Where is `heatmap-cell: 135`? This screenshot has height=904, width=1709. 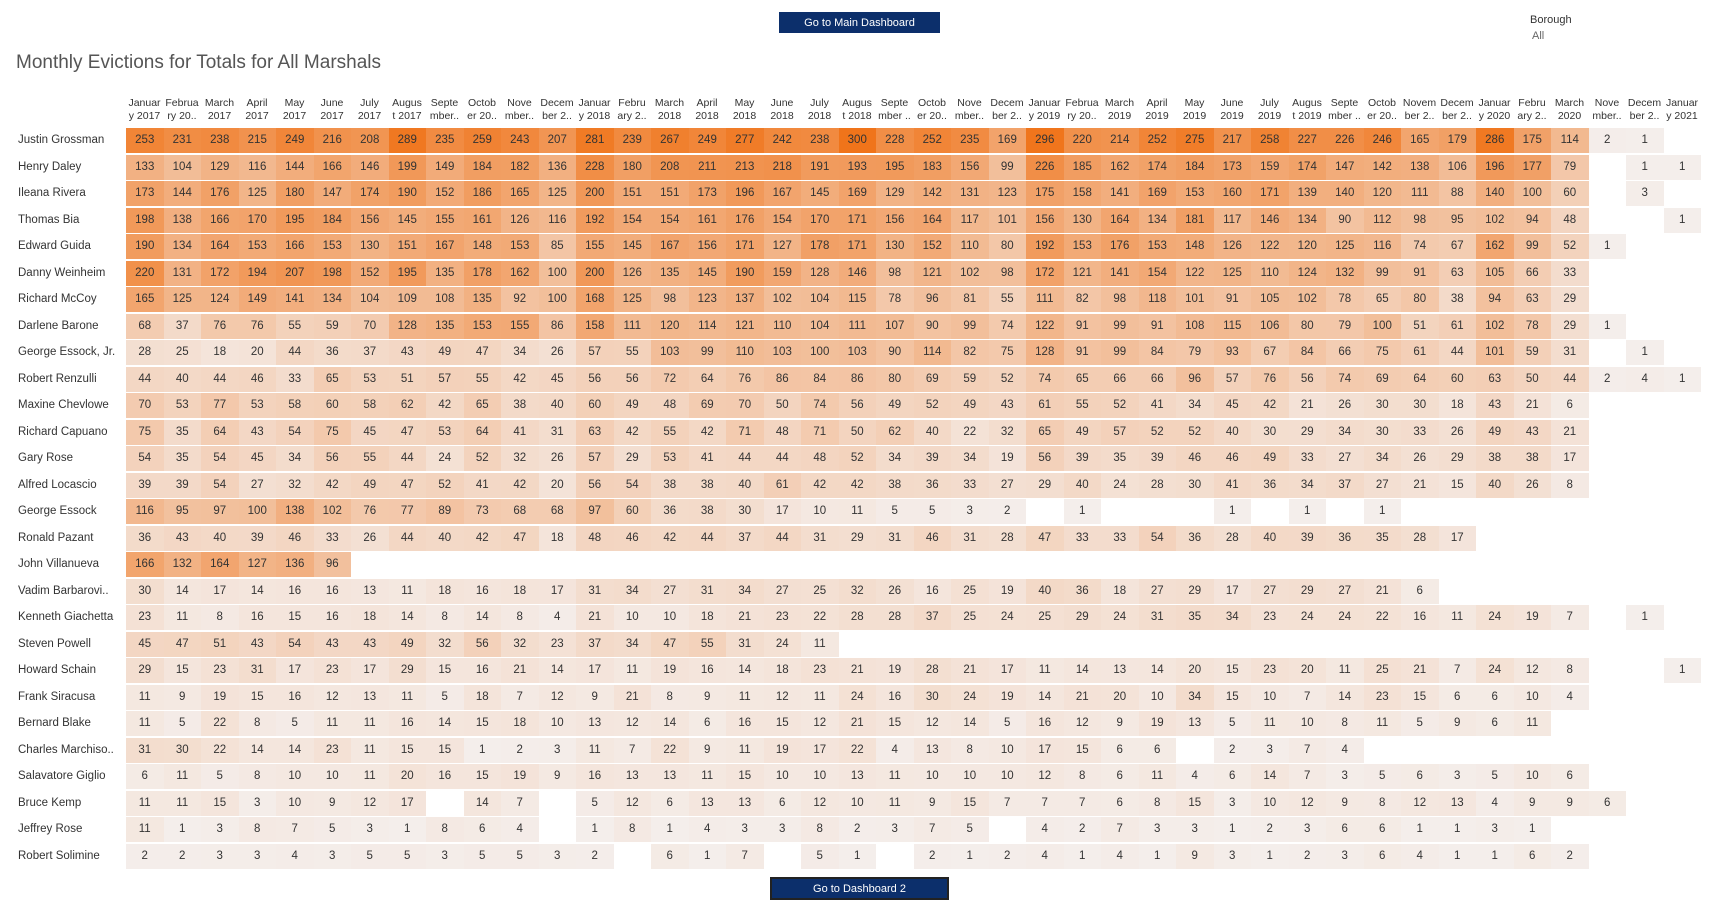
heatmap-cell: 135 is located at coordinates (482, 299).